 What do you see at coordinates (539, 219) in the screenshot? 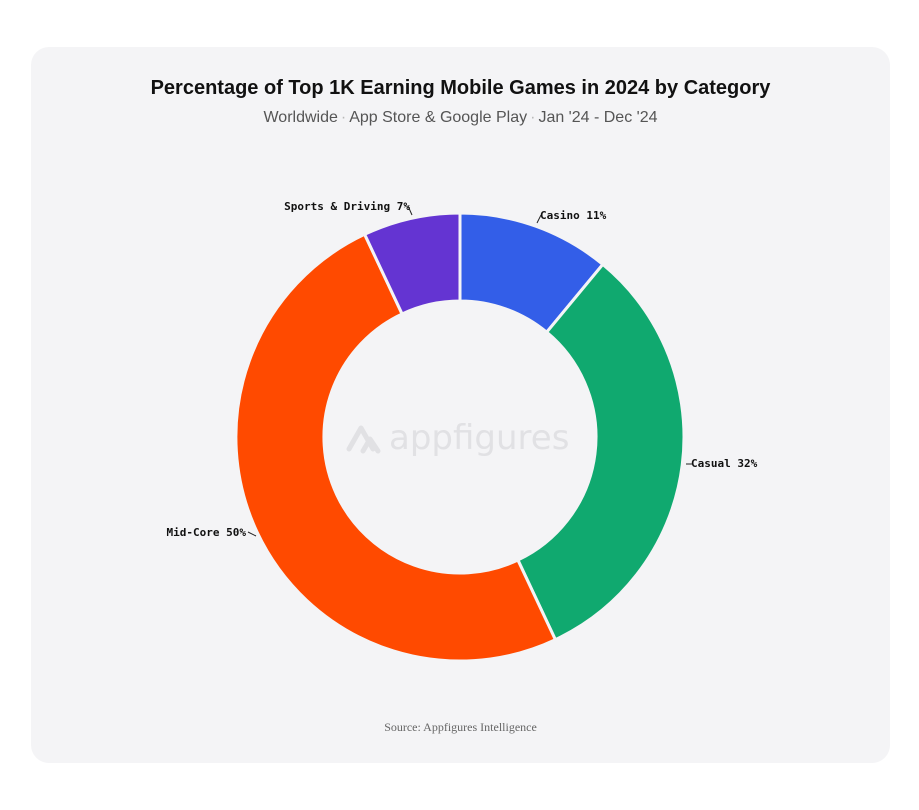
I see `leader-line-casino` at bounding box center [539, 219].